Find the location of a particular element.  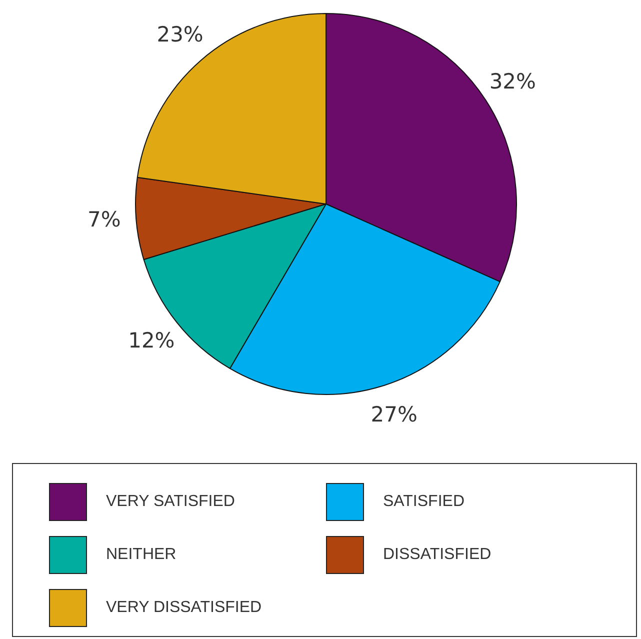

legend-label: VERY SATISFIED is located at coordinates (170, 502).